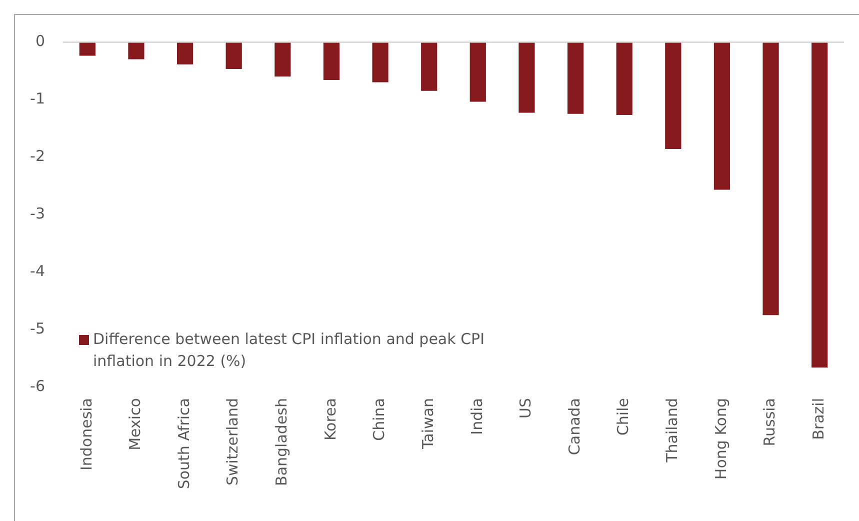 Image resolution: width=859 pixels, height=521 pixels. I want to click on x-tick-label: Switzerland, so click(233, 442).